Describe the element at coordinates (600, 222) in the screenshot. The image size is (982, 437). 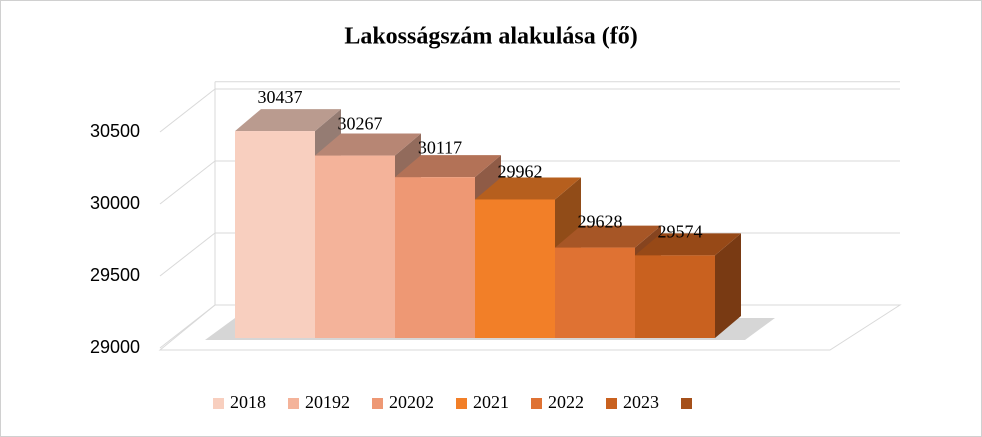
I see `value-label: 29628` at that location.